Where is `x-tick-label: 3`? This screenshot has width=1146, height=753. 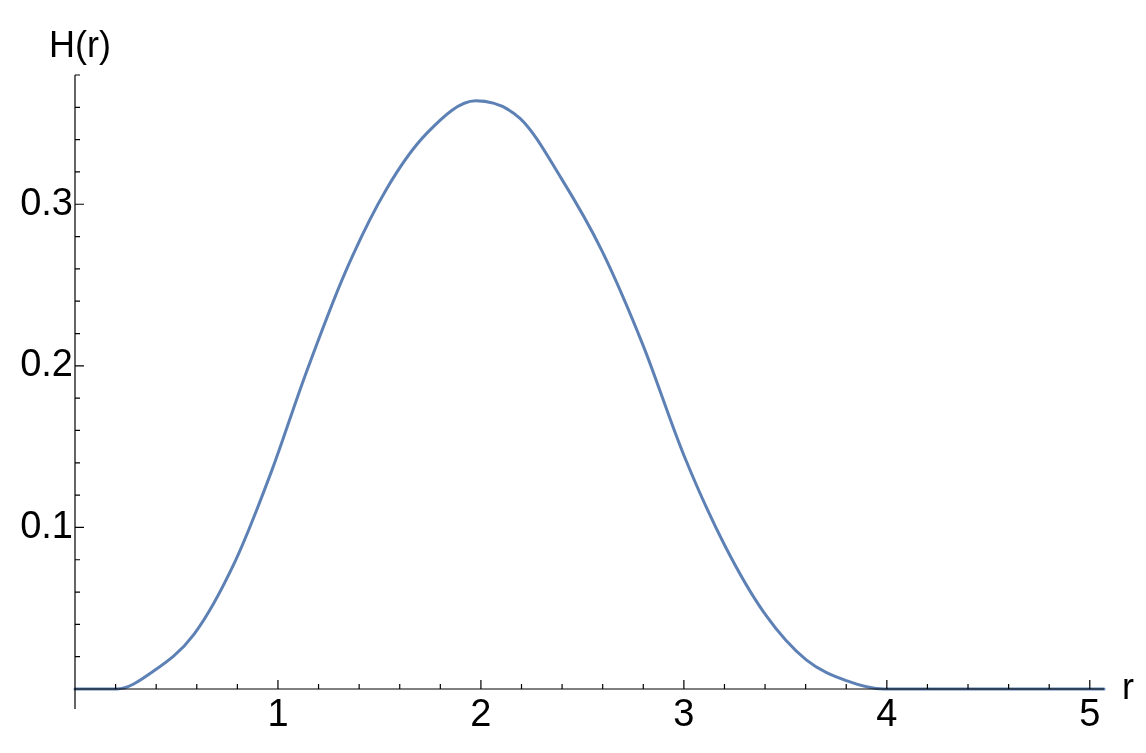 x-tick-label: 3 is located at coordinates (684, 713).